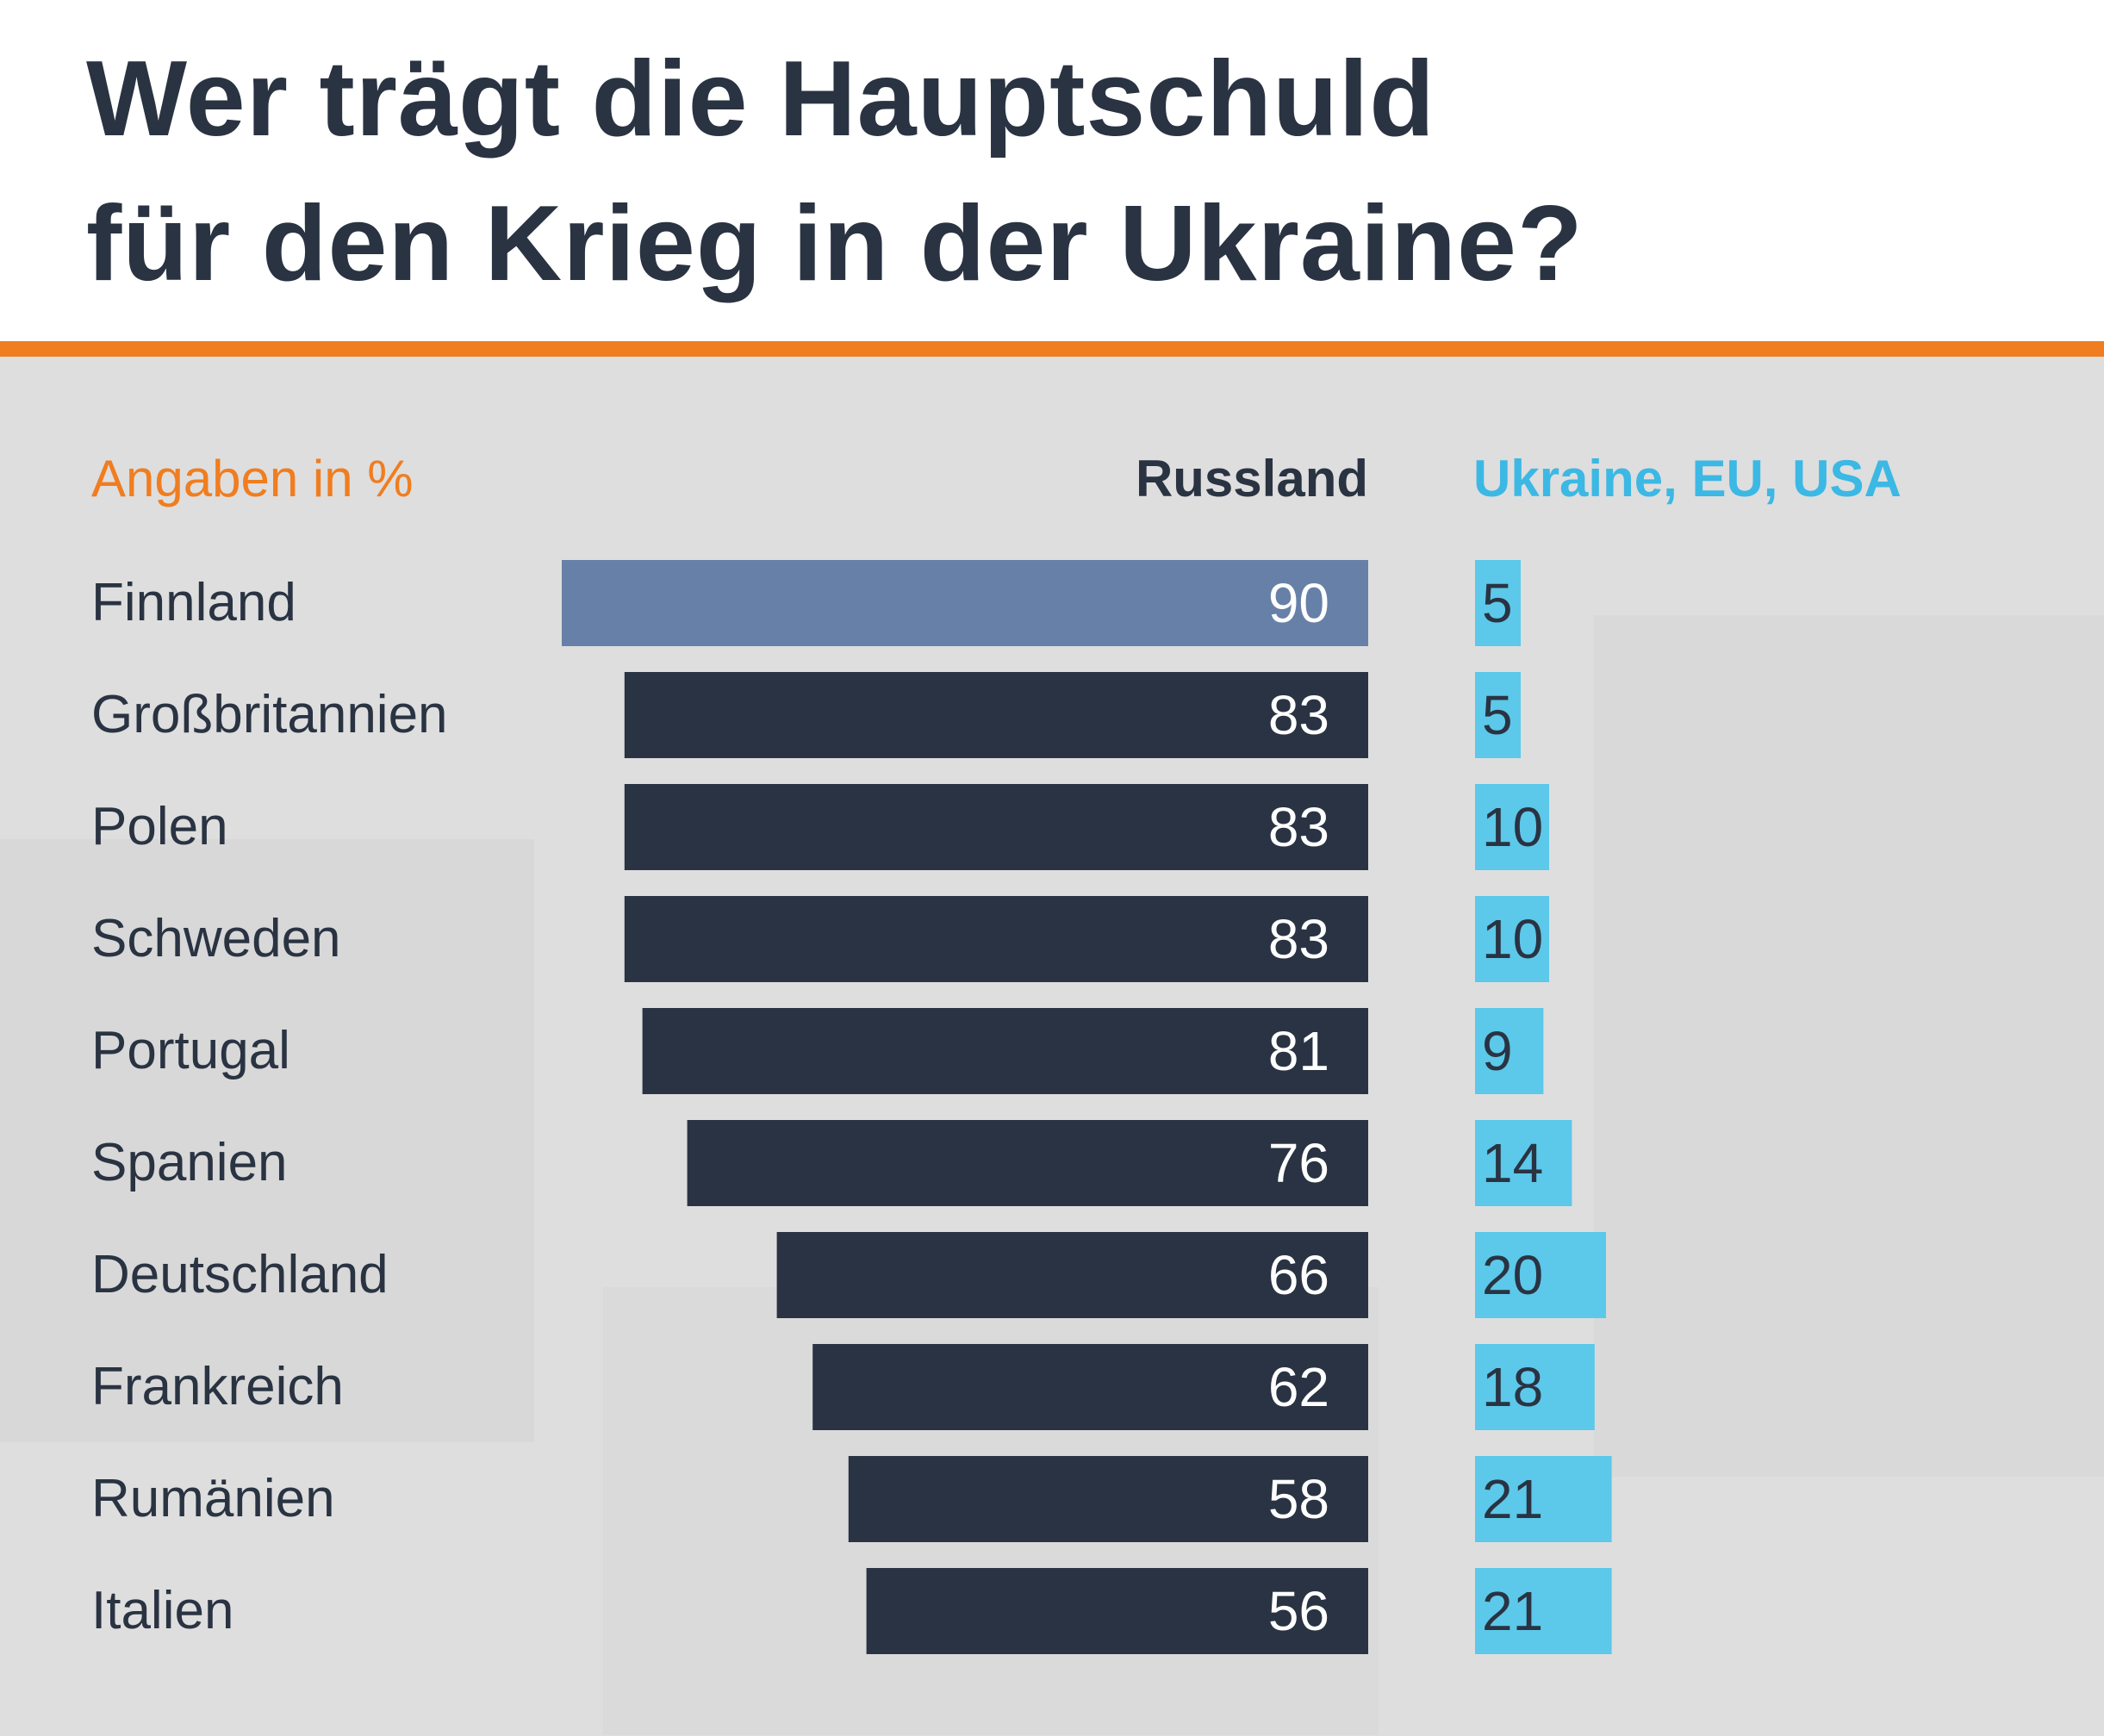  What do you see at coordinates (1298, 1163) in the screenshot?
I see `value-label-russland: 76` at bounding box center [1298, 1163].